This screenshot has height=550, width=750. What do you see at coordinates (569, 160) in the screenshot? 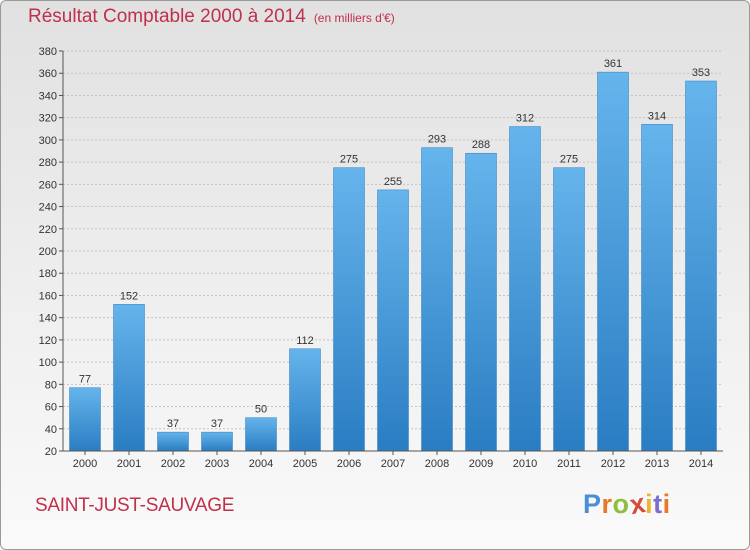
I see `value-label-2011: 275` at bounding box center [569, 160].